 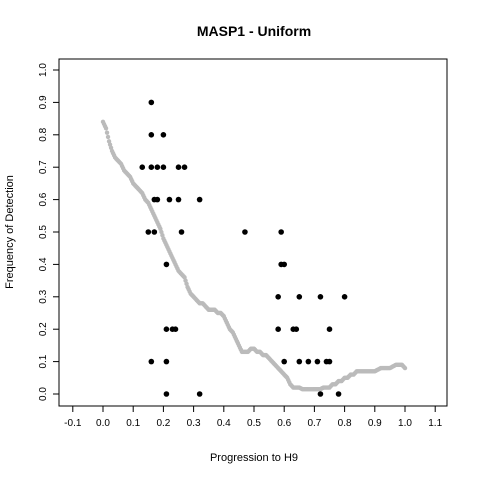 I want to click on y-axis: 0.0 0.1 0.2 0.3 0.4 0.5 0.6 0.7 0.8 0.9 1.0, so click(x=48, y=232).